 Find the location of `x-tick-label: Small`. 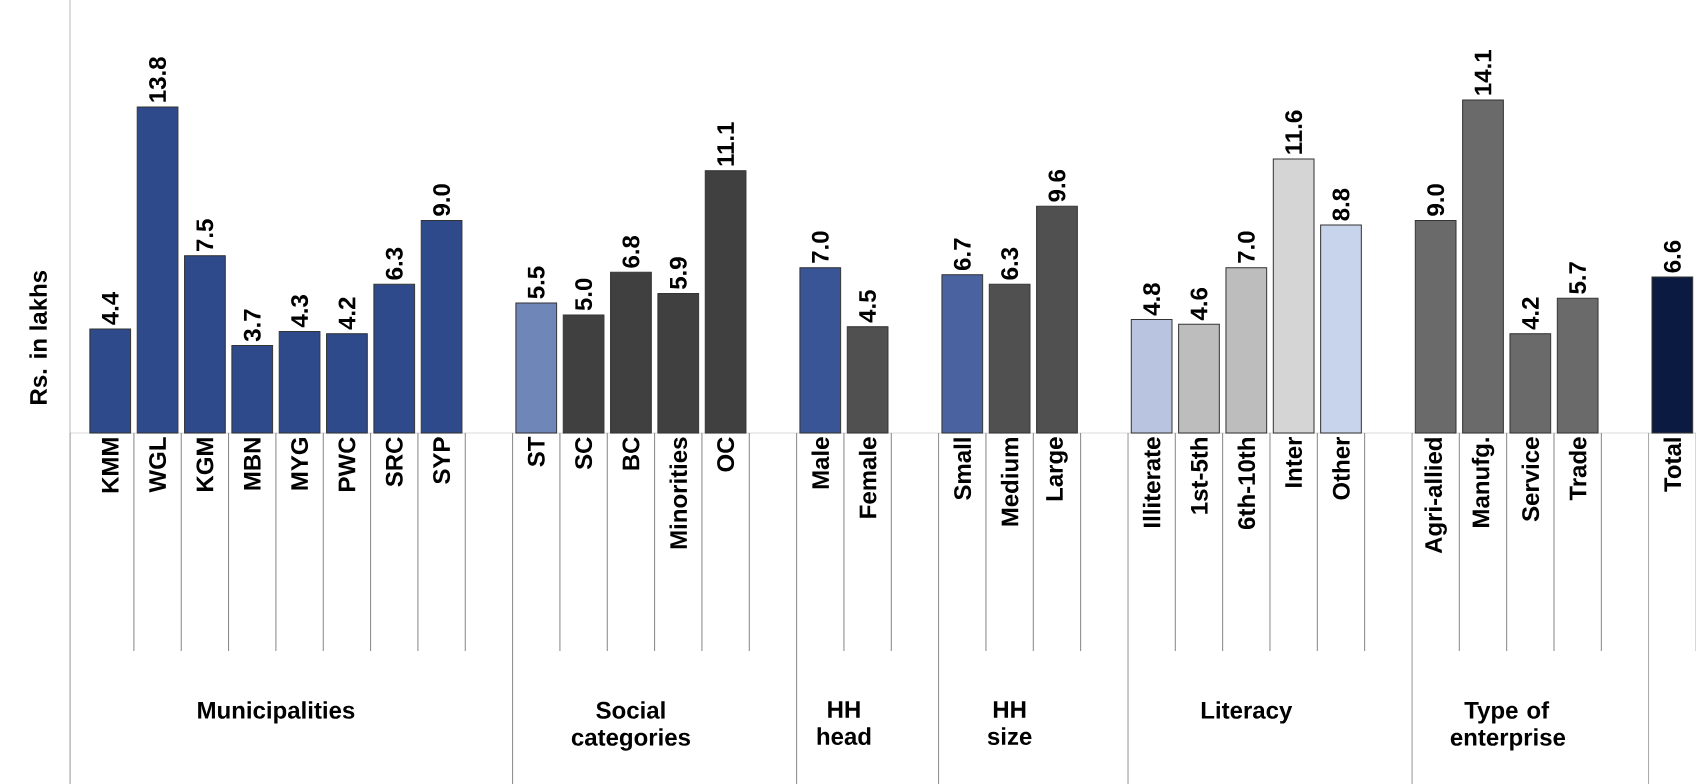

x-tick-label: Small is located at coordinates (962, 469).